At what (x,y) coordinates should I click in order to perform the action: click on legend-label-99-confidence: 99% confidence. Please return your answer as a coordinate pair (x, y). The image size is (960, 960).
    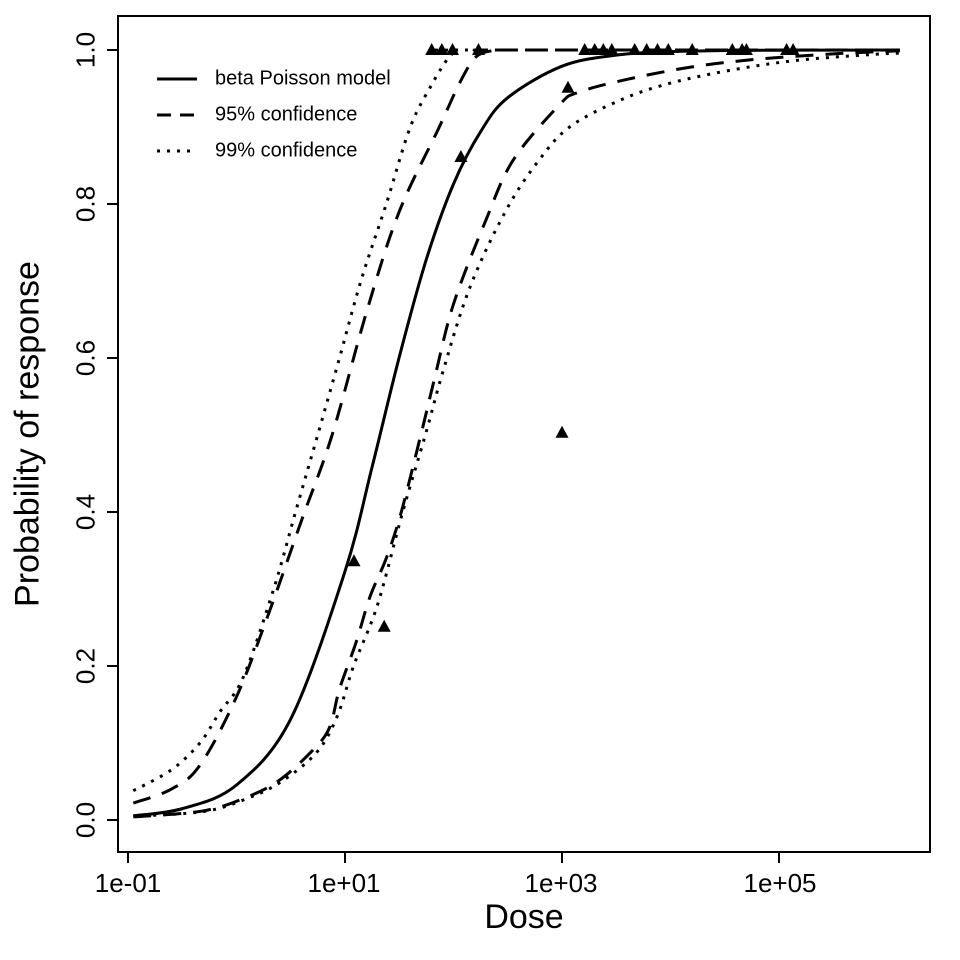
    Looking at the image, I should click on (286, 150).